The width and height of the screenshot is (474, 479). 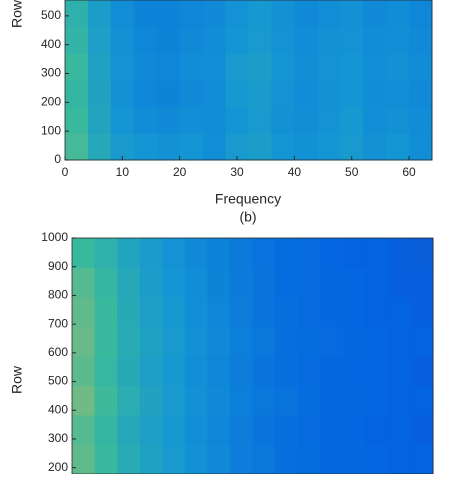 What do you see at coordinates (58, 295) in the screenshot?
I see `y-tick-label: 800` at bounding box center [58, 295].